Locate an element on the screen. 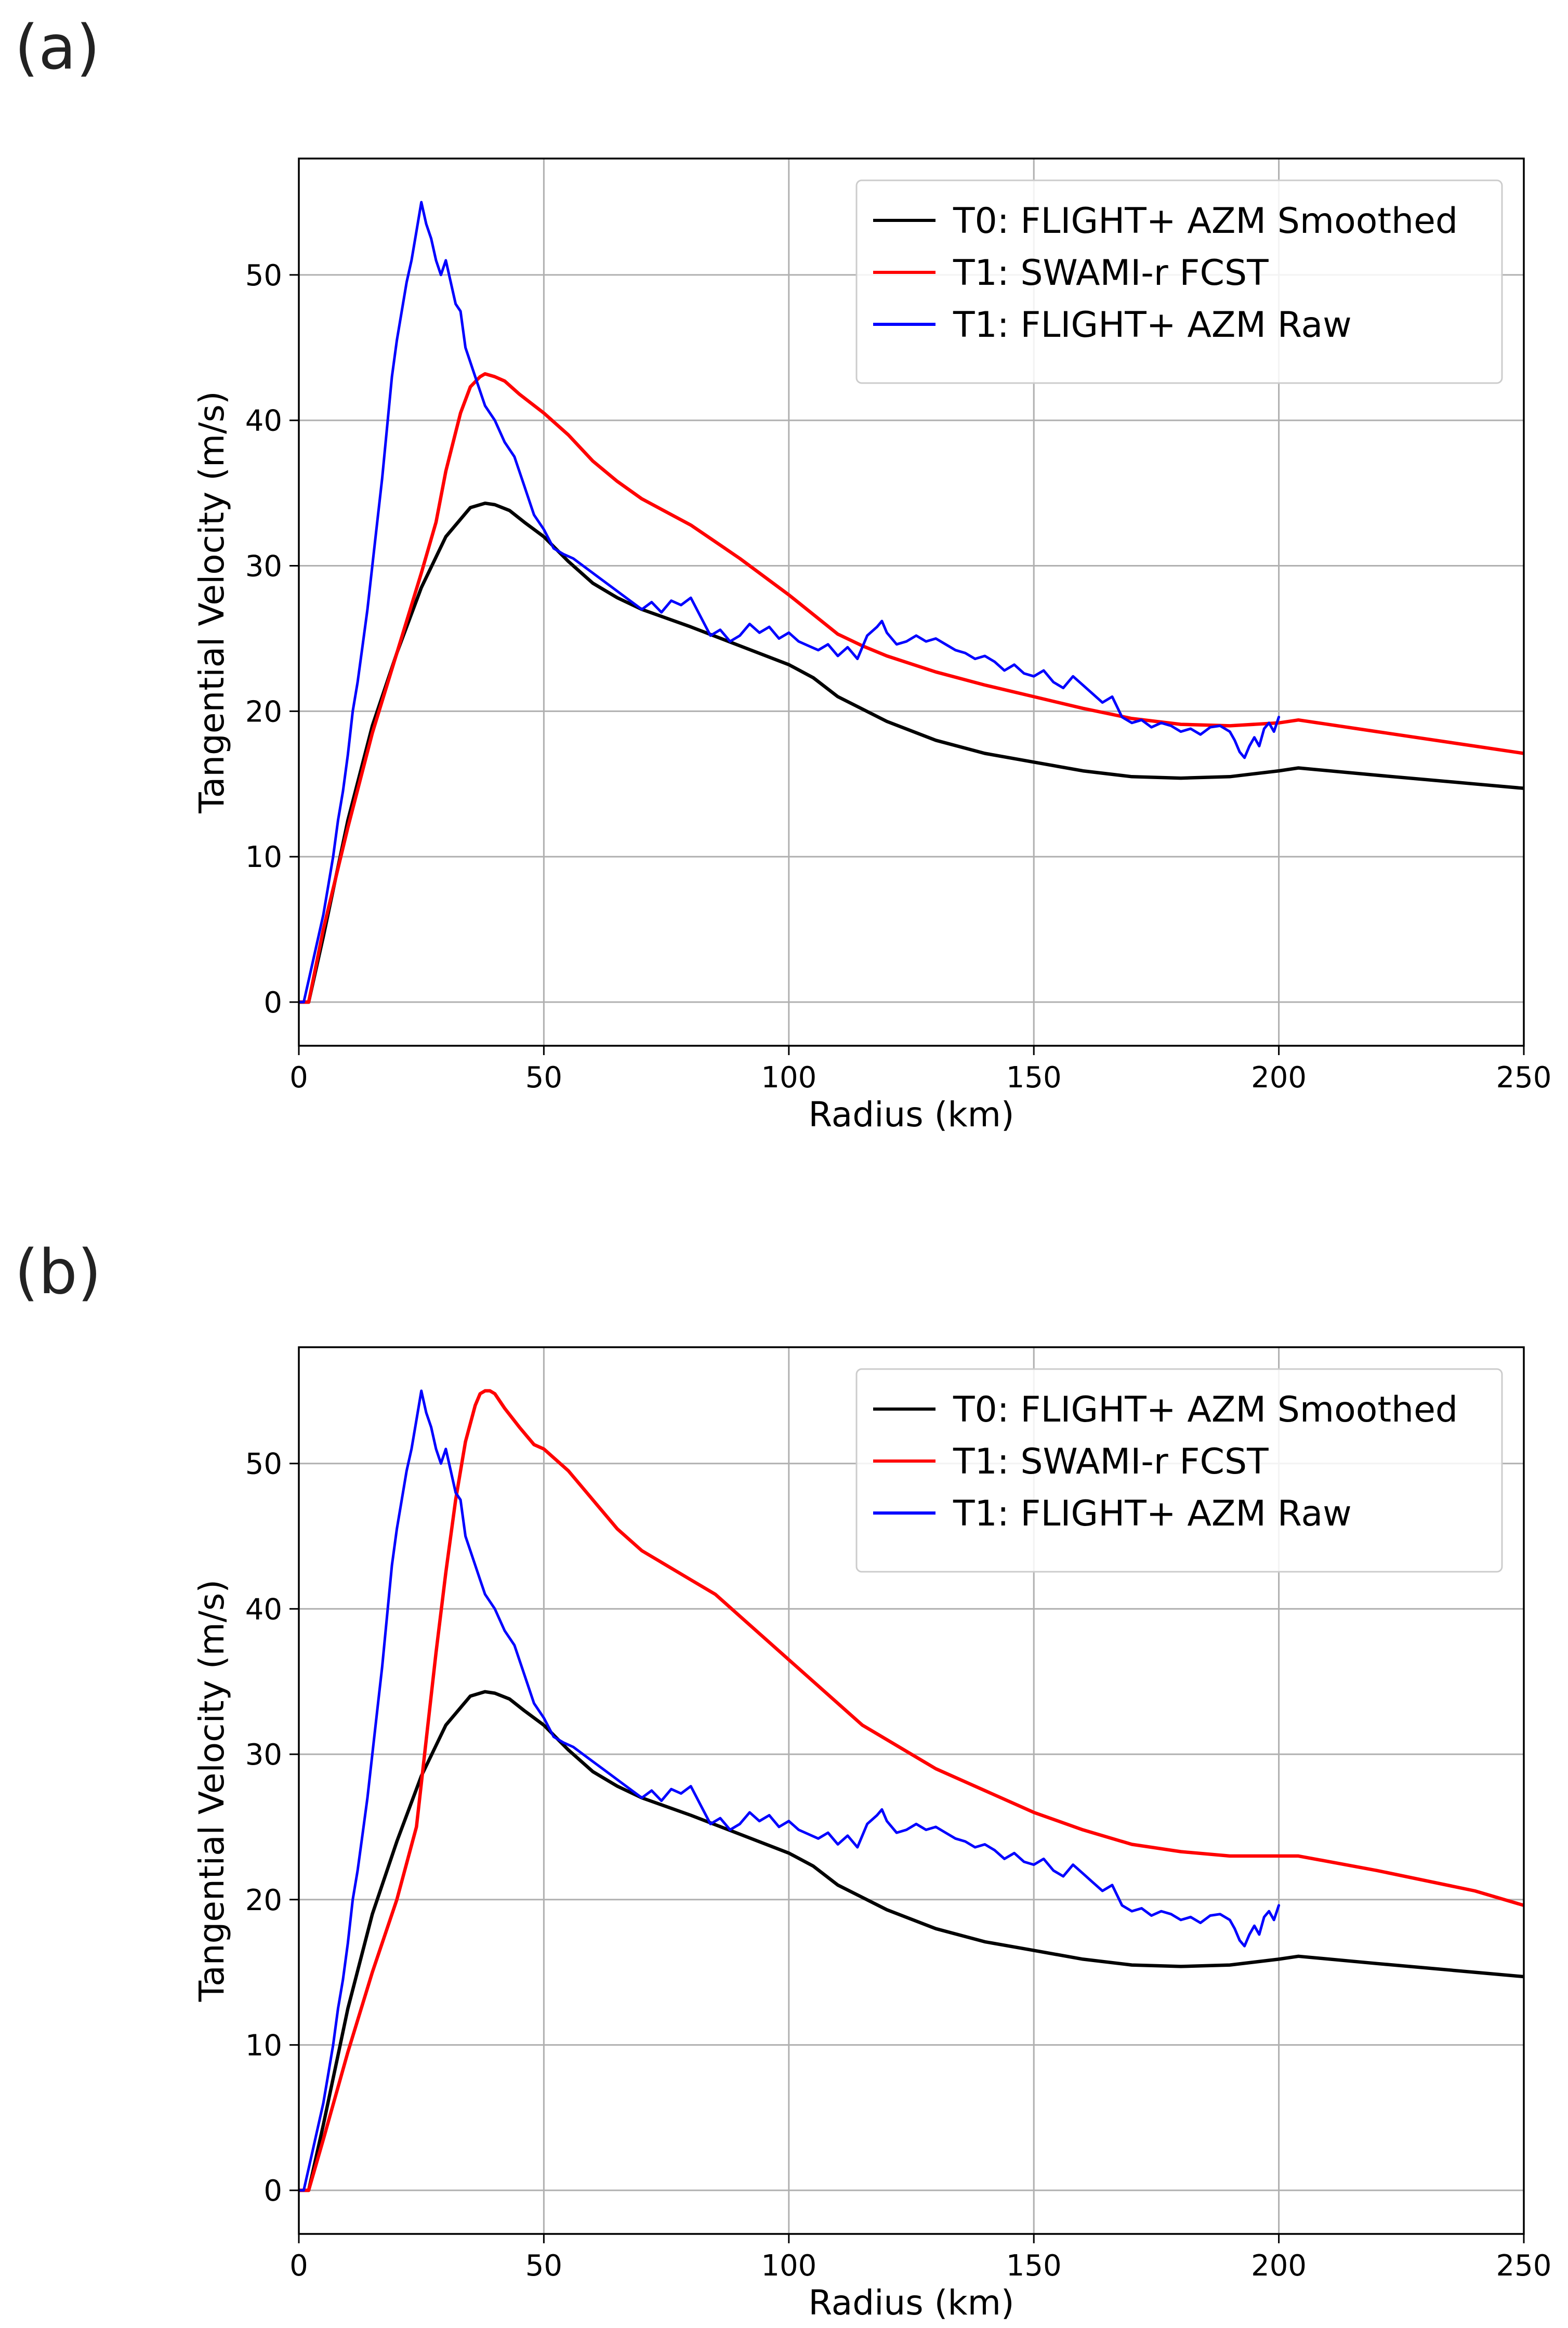  chart-a-legend-label-smoothed: T0: FLIGHT+ AZM Smoothed is located at coordinates (1205, 221).